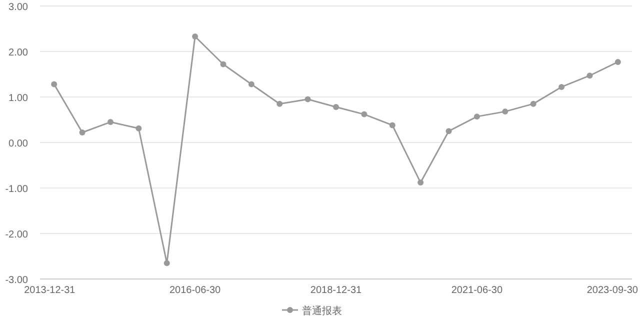  I want to click on x-tick-label: 2021-06-30, so click(477, 290).